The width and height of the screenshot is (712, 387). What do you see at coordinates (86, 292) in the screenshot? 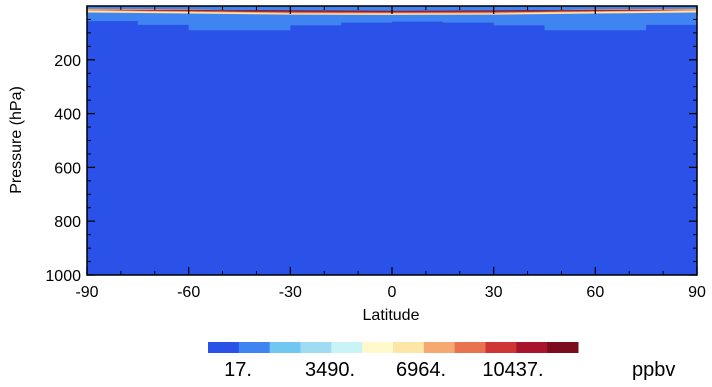
I see `x-tick-label: -90` at bounding box center [86, 292].